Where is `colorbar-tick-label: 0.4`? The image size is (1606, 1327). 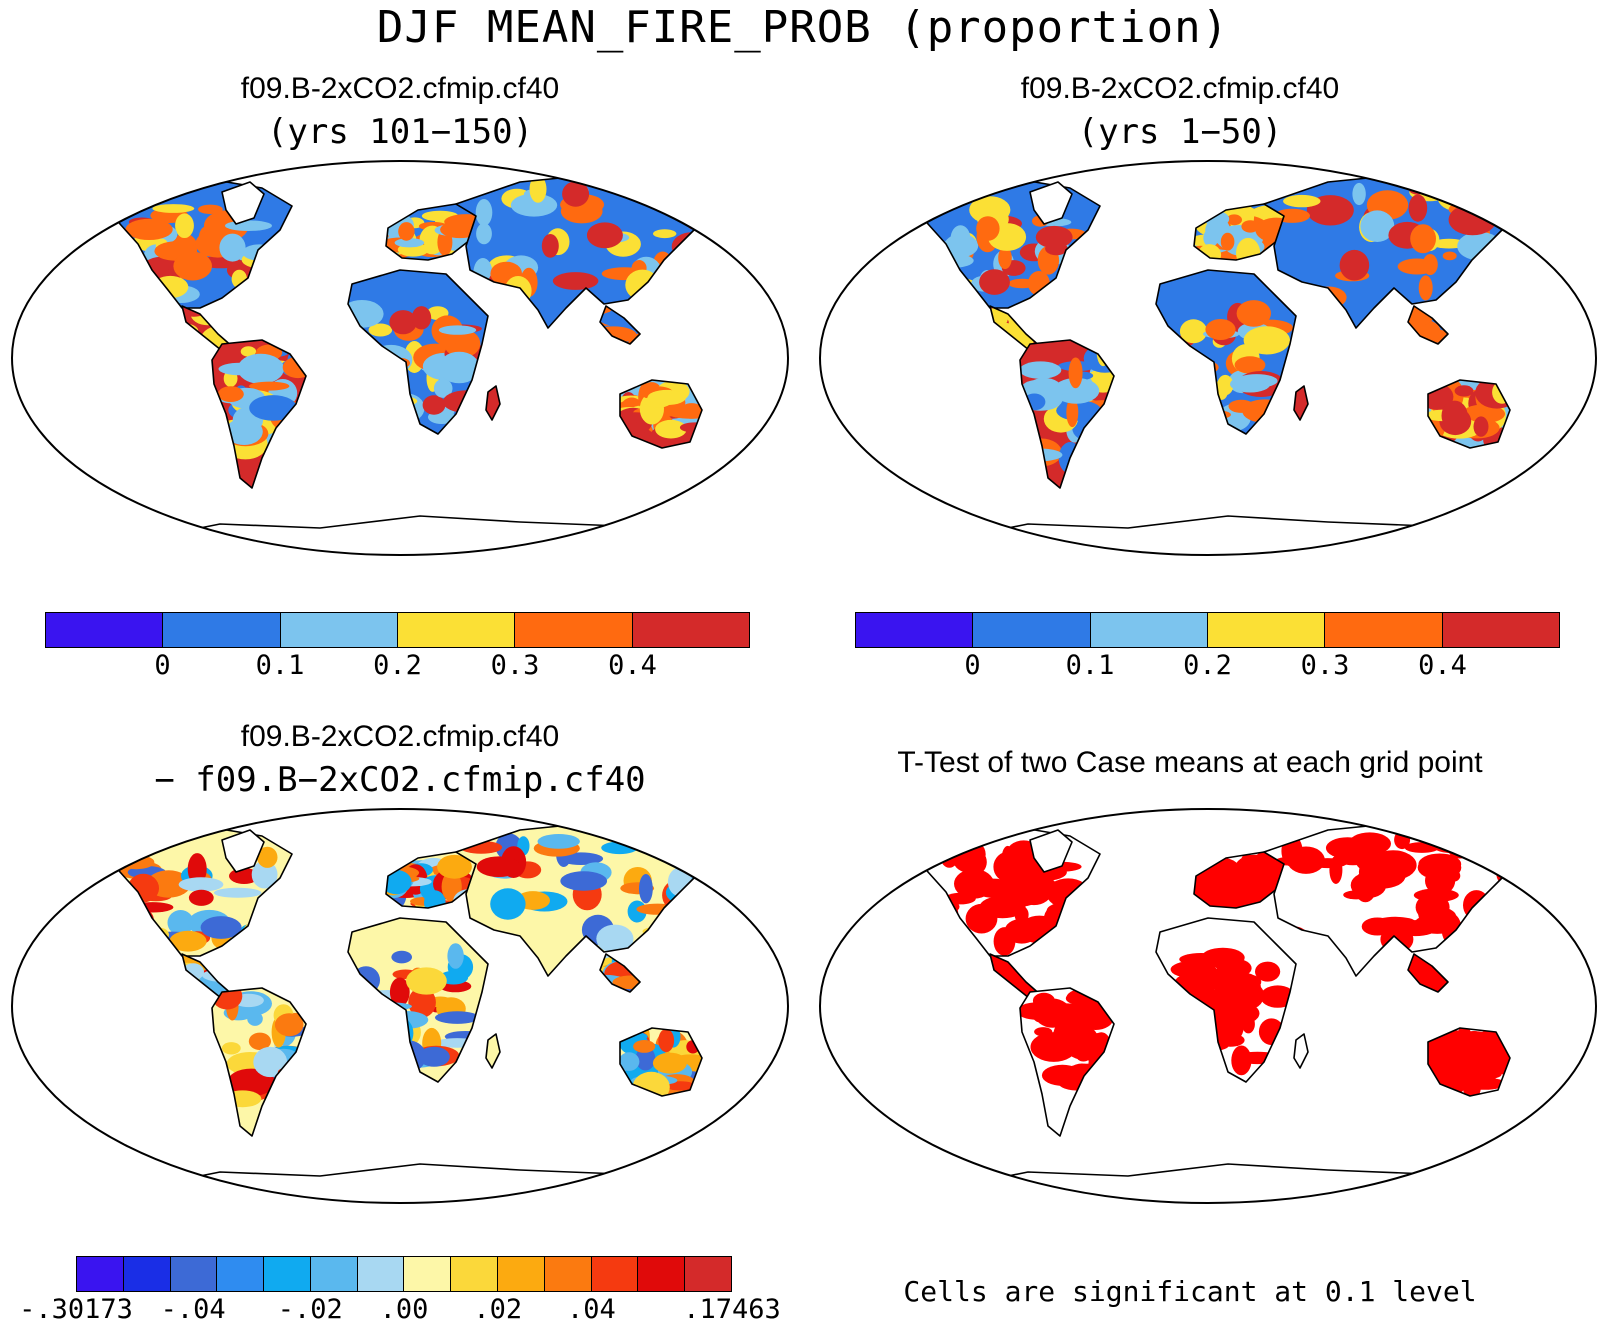 colorbar-tick-label: 0.4 is located at coordinates (1442, 665).